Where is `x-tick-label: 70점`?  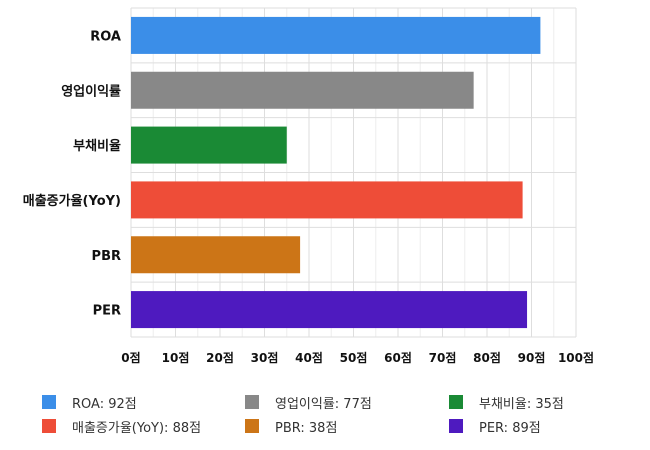 x-tick-label: 70점 is located at coordinates (443, 357).